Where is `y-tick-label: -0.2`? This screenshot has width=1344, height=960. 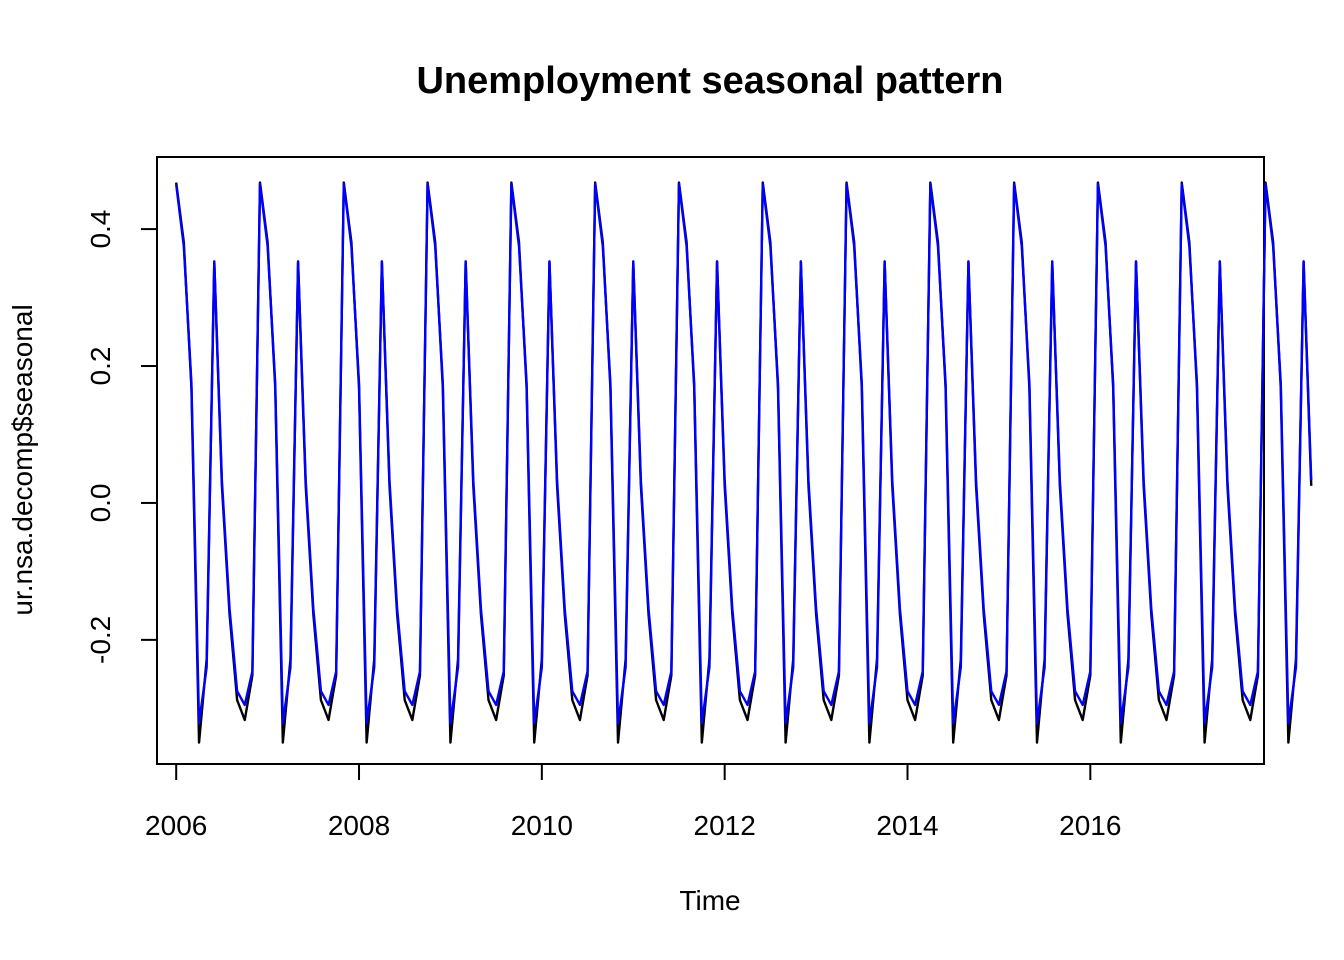
y-tick-label: -0.2 is located at coordinates (100, 640).